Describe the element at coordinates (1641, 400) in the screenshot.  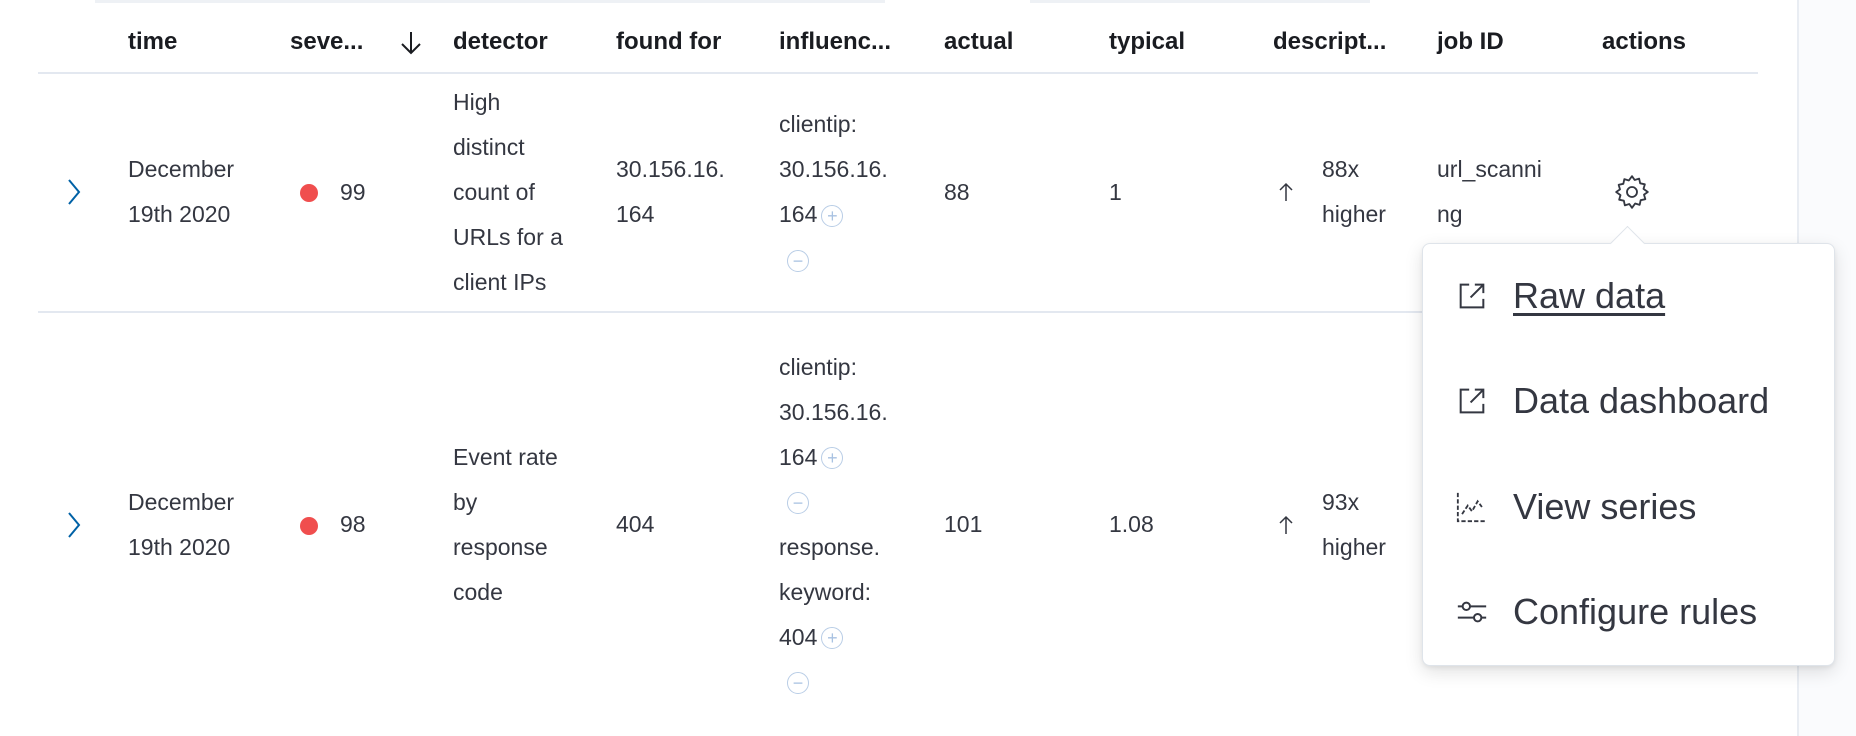
I see `menu-item-label: Data dashboard` at that location.